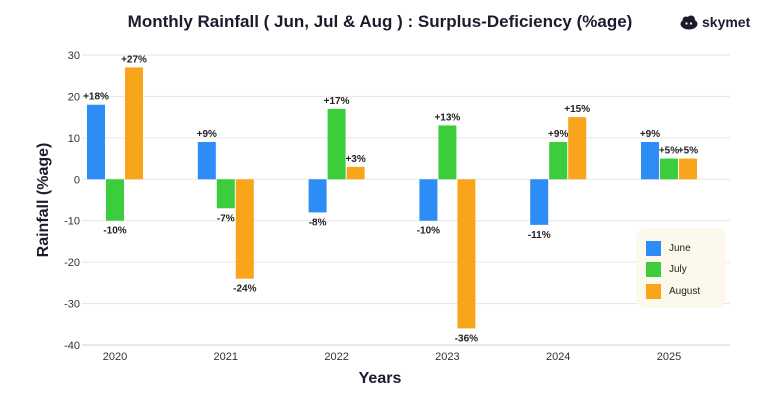 This screenshot has width=760, height=400. What do you see at coordinates (650, 161) in the screenshot?
I see `bar-june-2025` at bounding box center [650, 161].